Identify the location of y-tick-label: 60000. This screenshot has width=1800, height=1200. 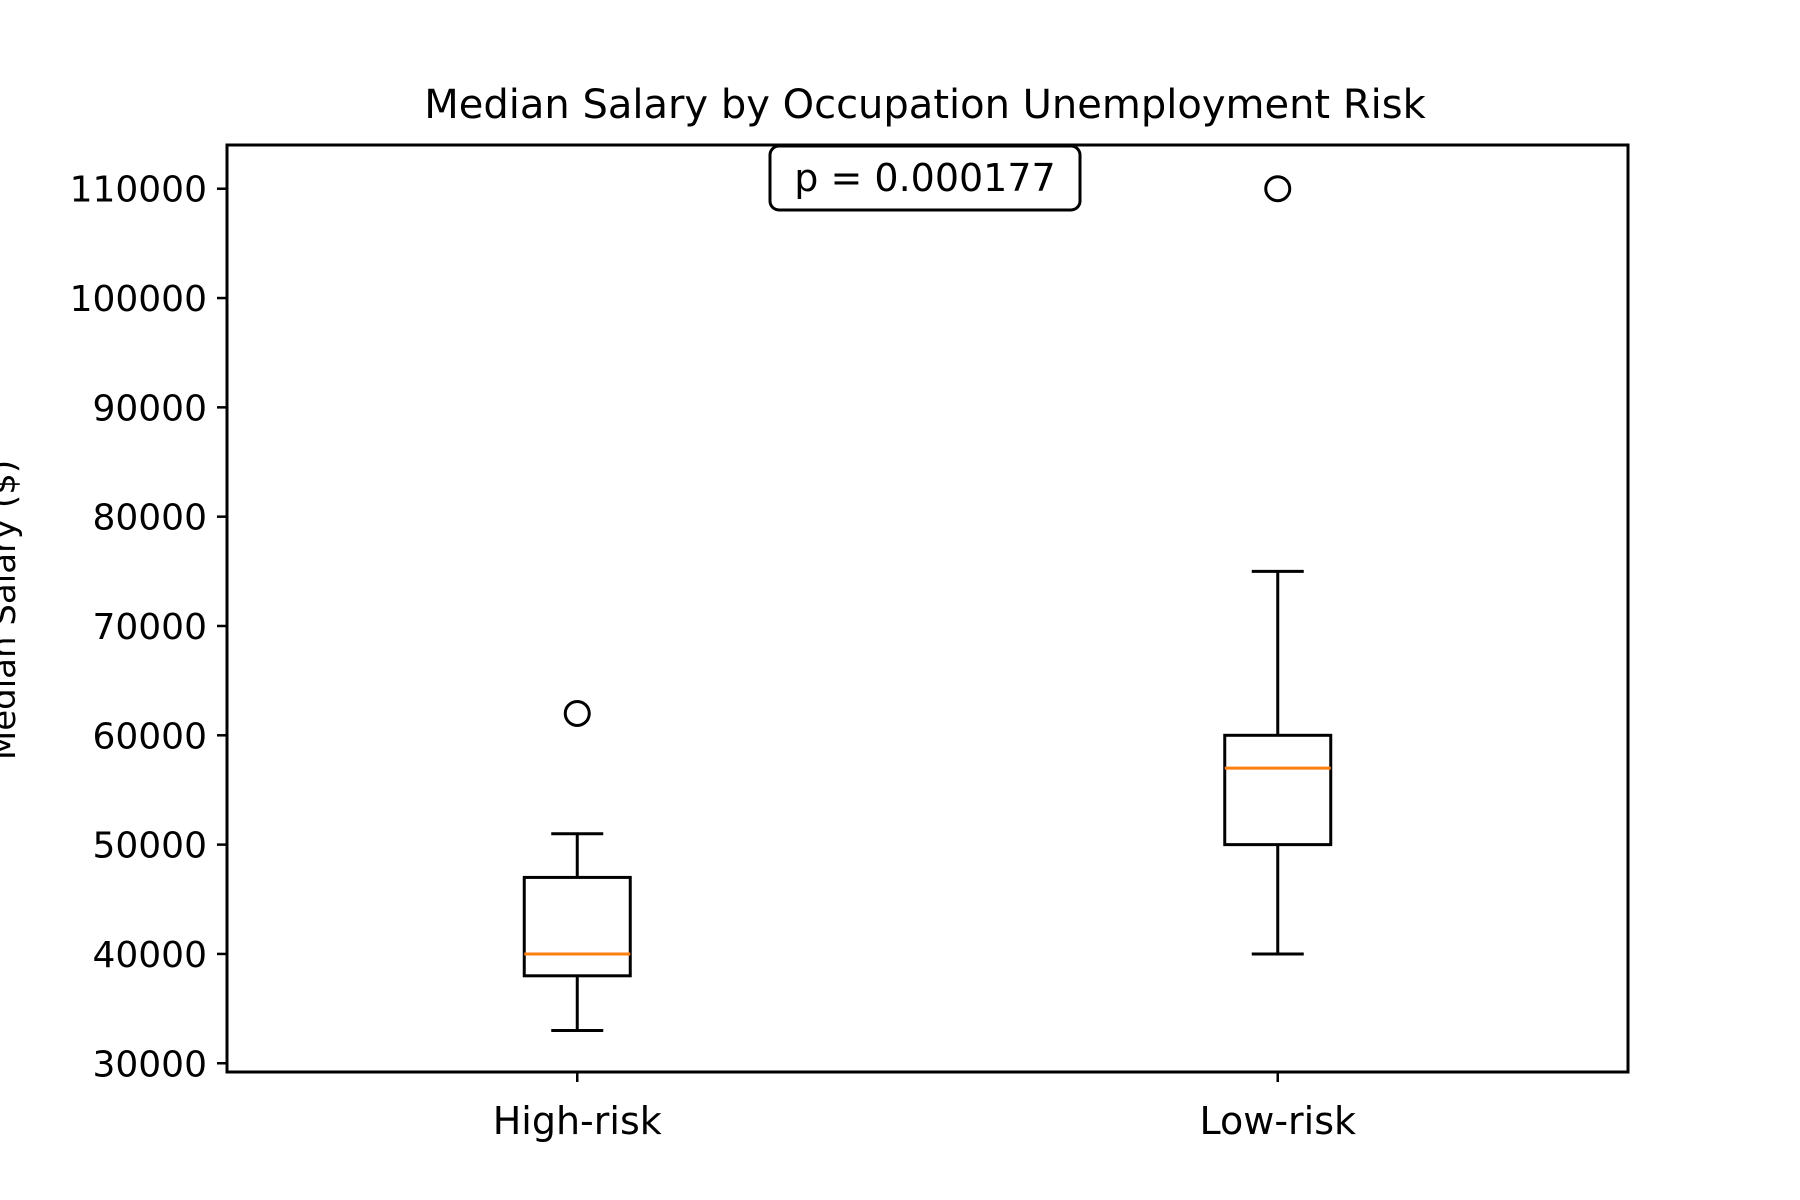
(149, 736).